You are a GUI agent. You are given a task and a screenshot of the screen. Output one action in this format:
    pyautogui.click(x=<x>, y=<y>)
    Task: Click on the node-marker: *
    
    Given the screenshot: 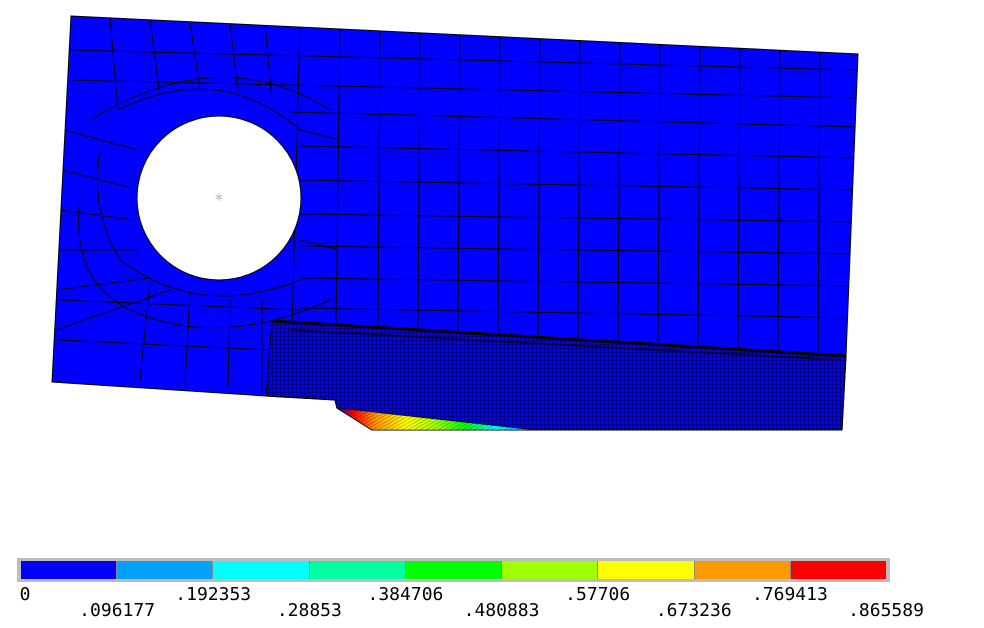 What is the action you would take?
    pyautogui.click(x=219, y=199)
    